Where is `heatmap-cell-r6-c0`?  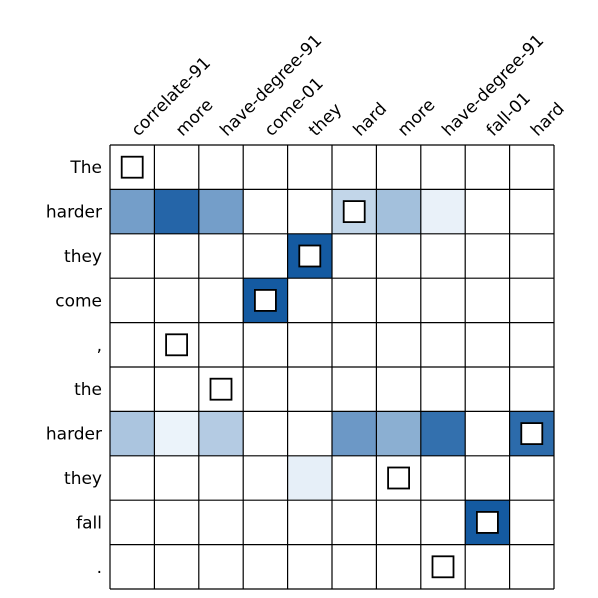 heatmap-cell-r6-c0 is located at coordinates (132, 433).